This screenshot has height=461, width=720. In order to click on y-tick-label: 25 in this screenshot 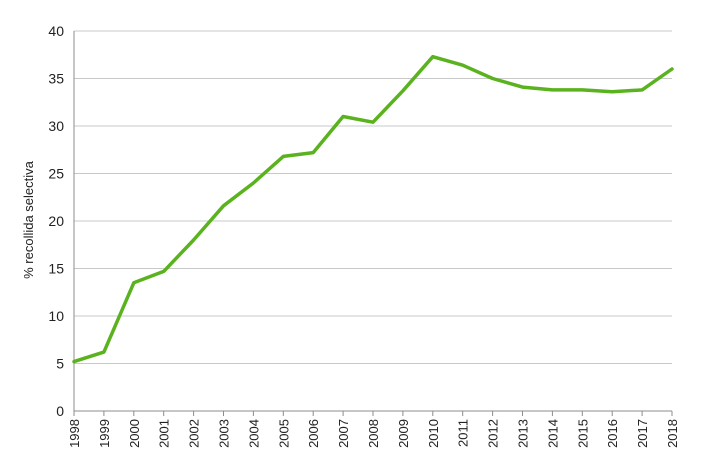, I will do `click(56, 174)`.